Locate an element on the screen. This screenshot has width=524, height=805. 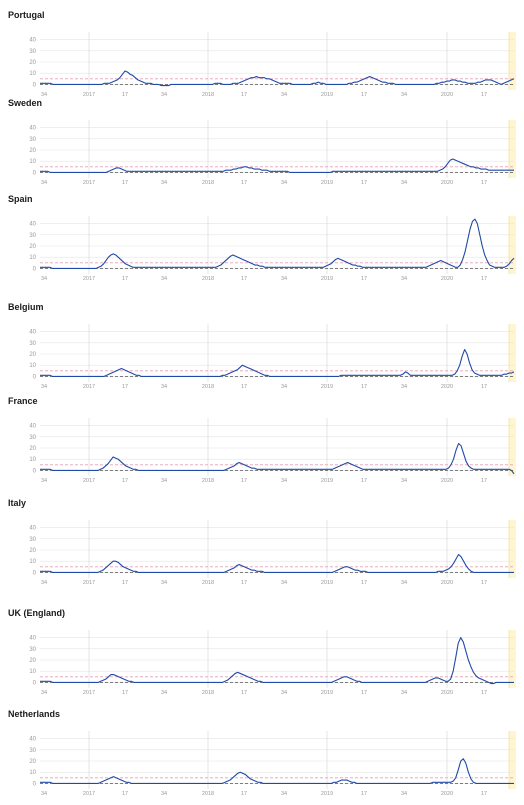
panel-title: Netherlands is located at coordinates (34, 714).